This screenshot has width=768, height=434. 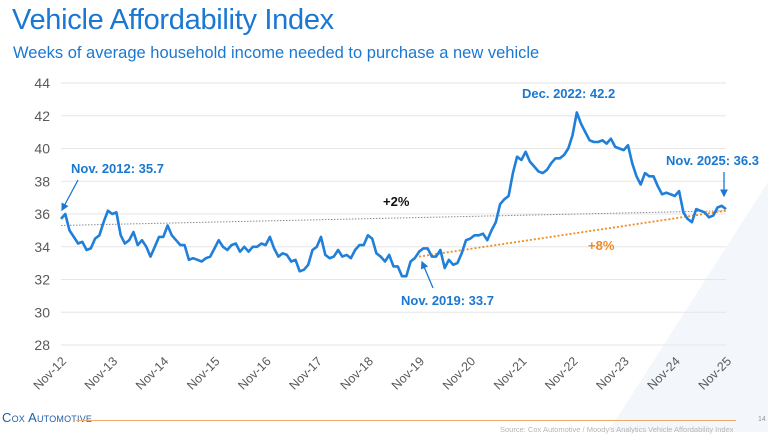 What do you see at coordinates (152, 373) in the screenshot?
I see `x-tick-label: Nov-14` at bounding box center [152, 373].